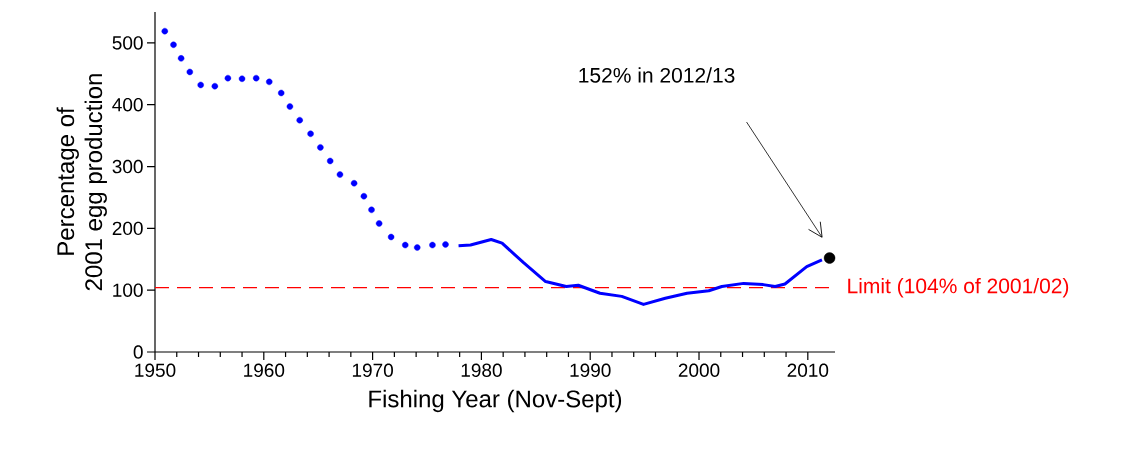 This screenshot has height=449, width=1135. What do you see at coordinates (699, 370) in the screenshot?
I see `x-tick-label: 2000` at bounding box center [699, 370].